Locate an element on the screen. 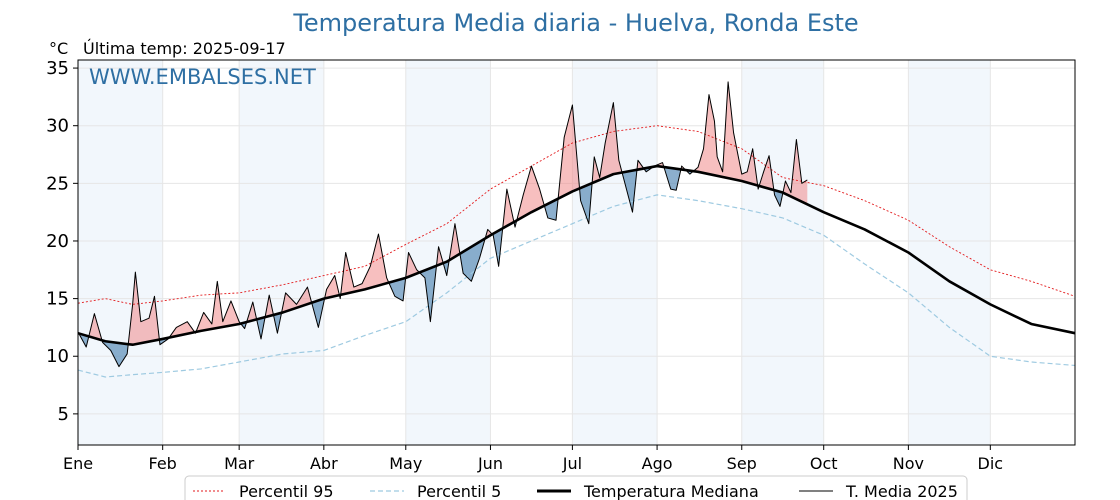 Image resolution: width=1120 pixels, height=500 pixels. x-tick-label-abr: Abr is located at coordinates (324, 463).